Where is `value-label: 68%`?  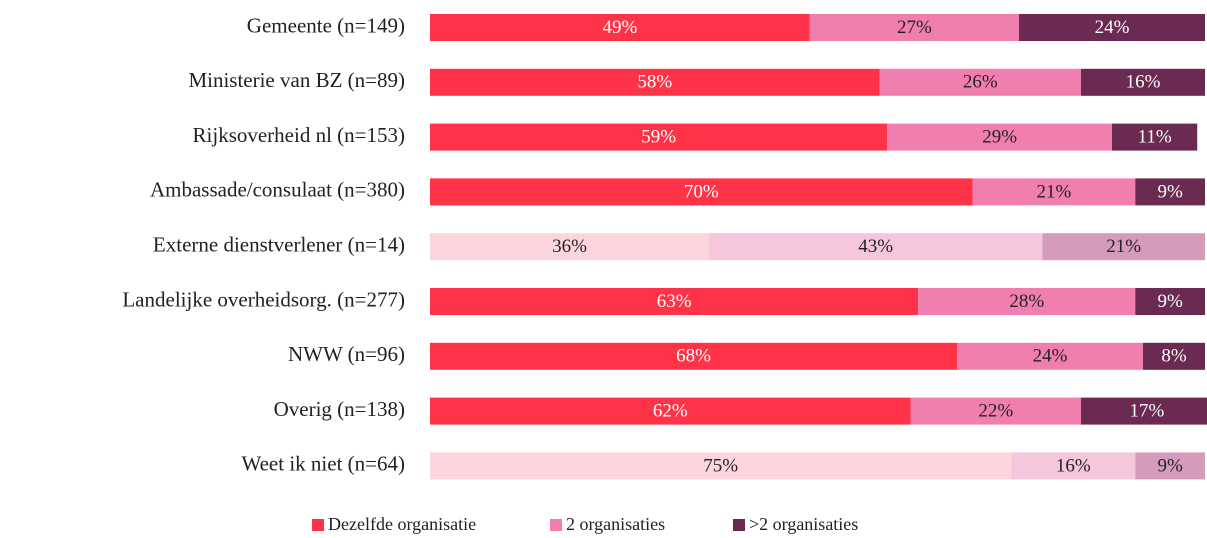
value-label: 68% is located at coordinates (693, 356).